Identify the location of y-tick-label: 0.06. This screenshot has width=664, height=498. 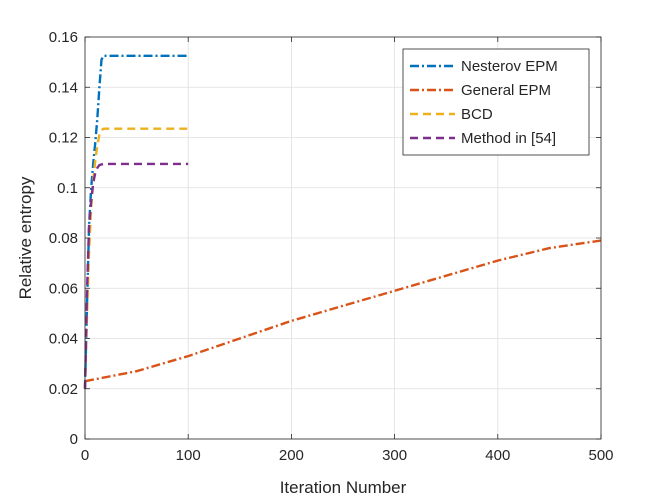
(63, 288).